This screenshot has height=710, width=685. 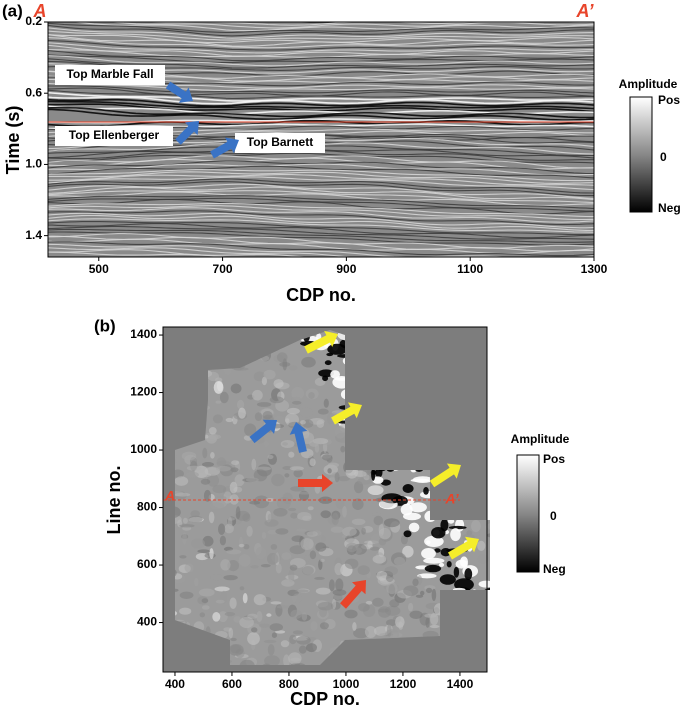 I want to click on annotation: Top Ellenberger, so click(x=114, y=135).